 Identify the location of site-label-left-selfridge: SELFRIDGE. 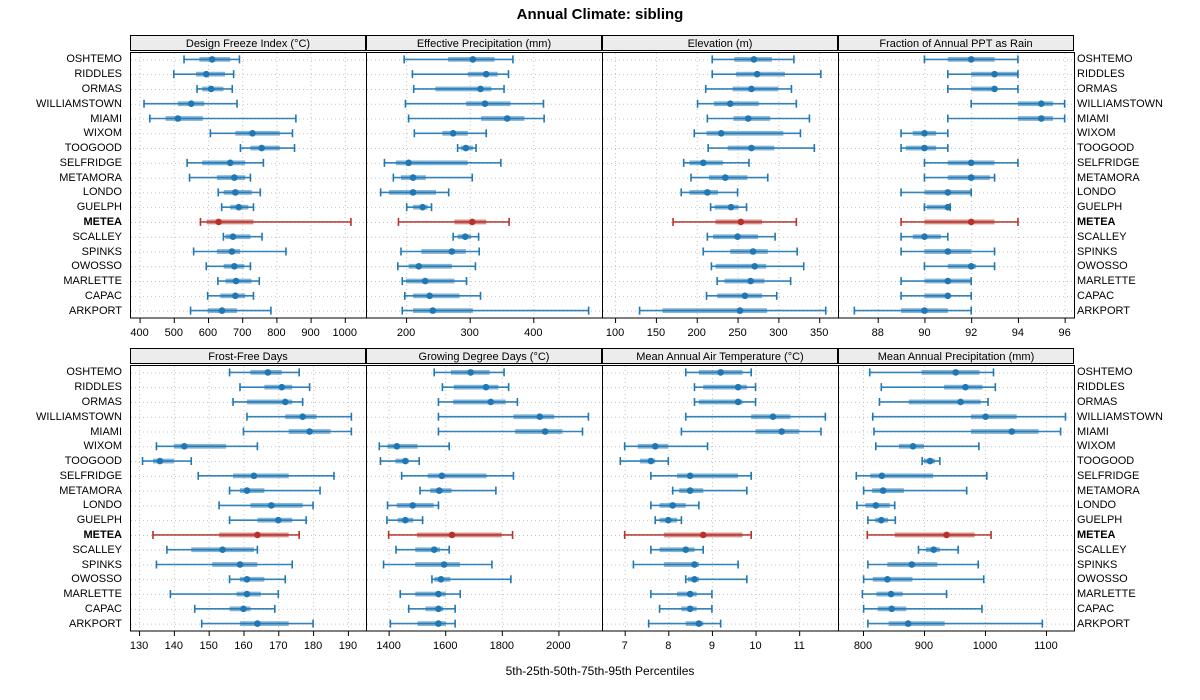
(90, 162).